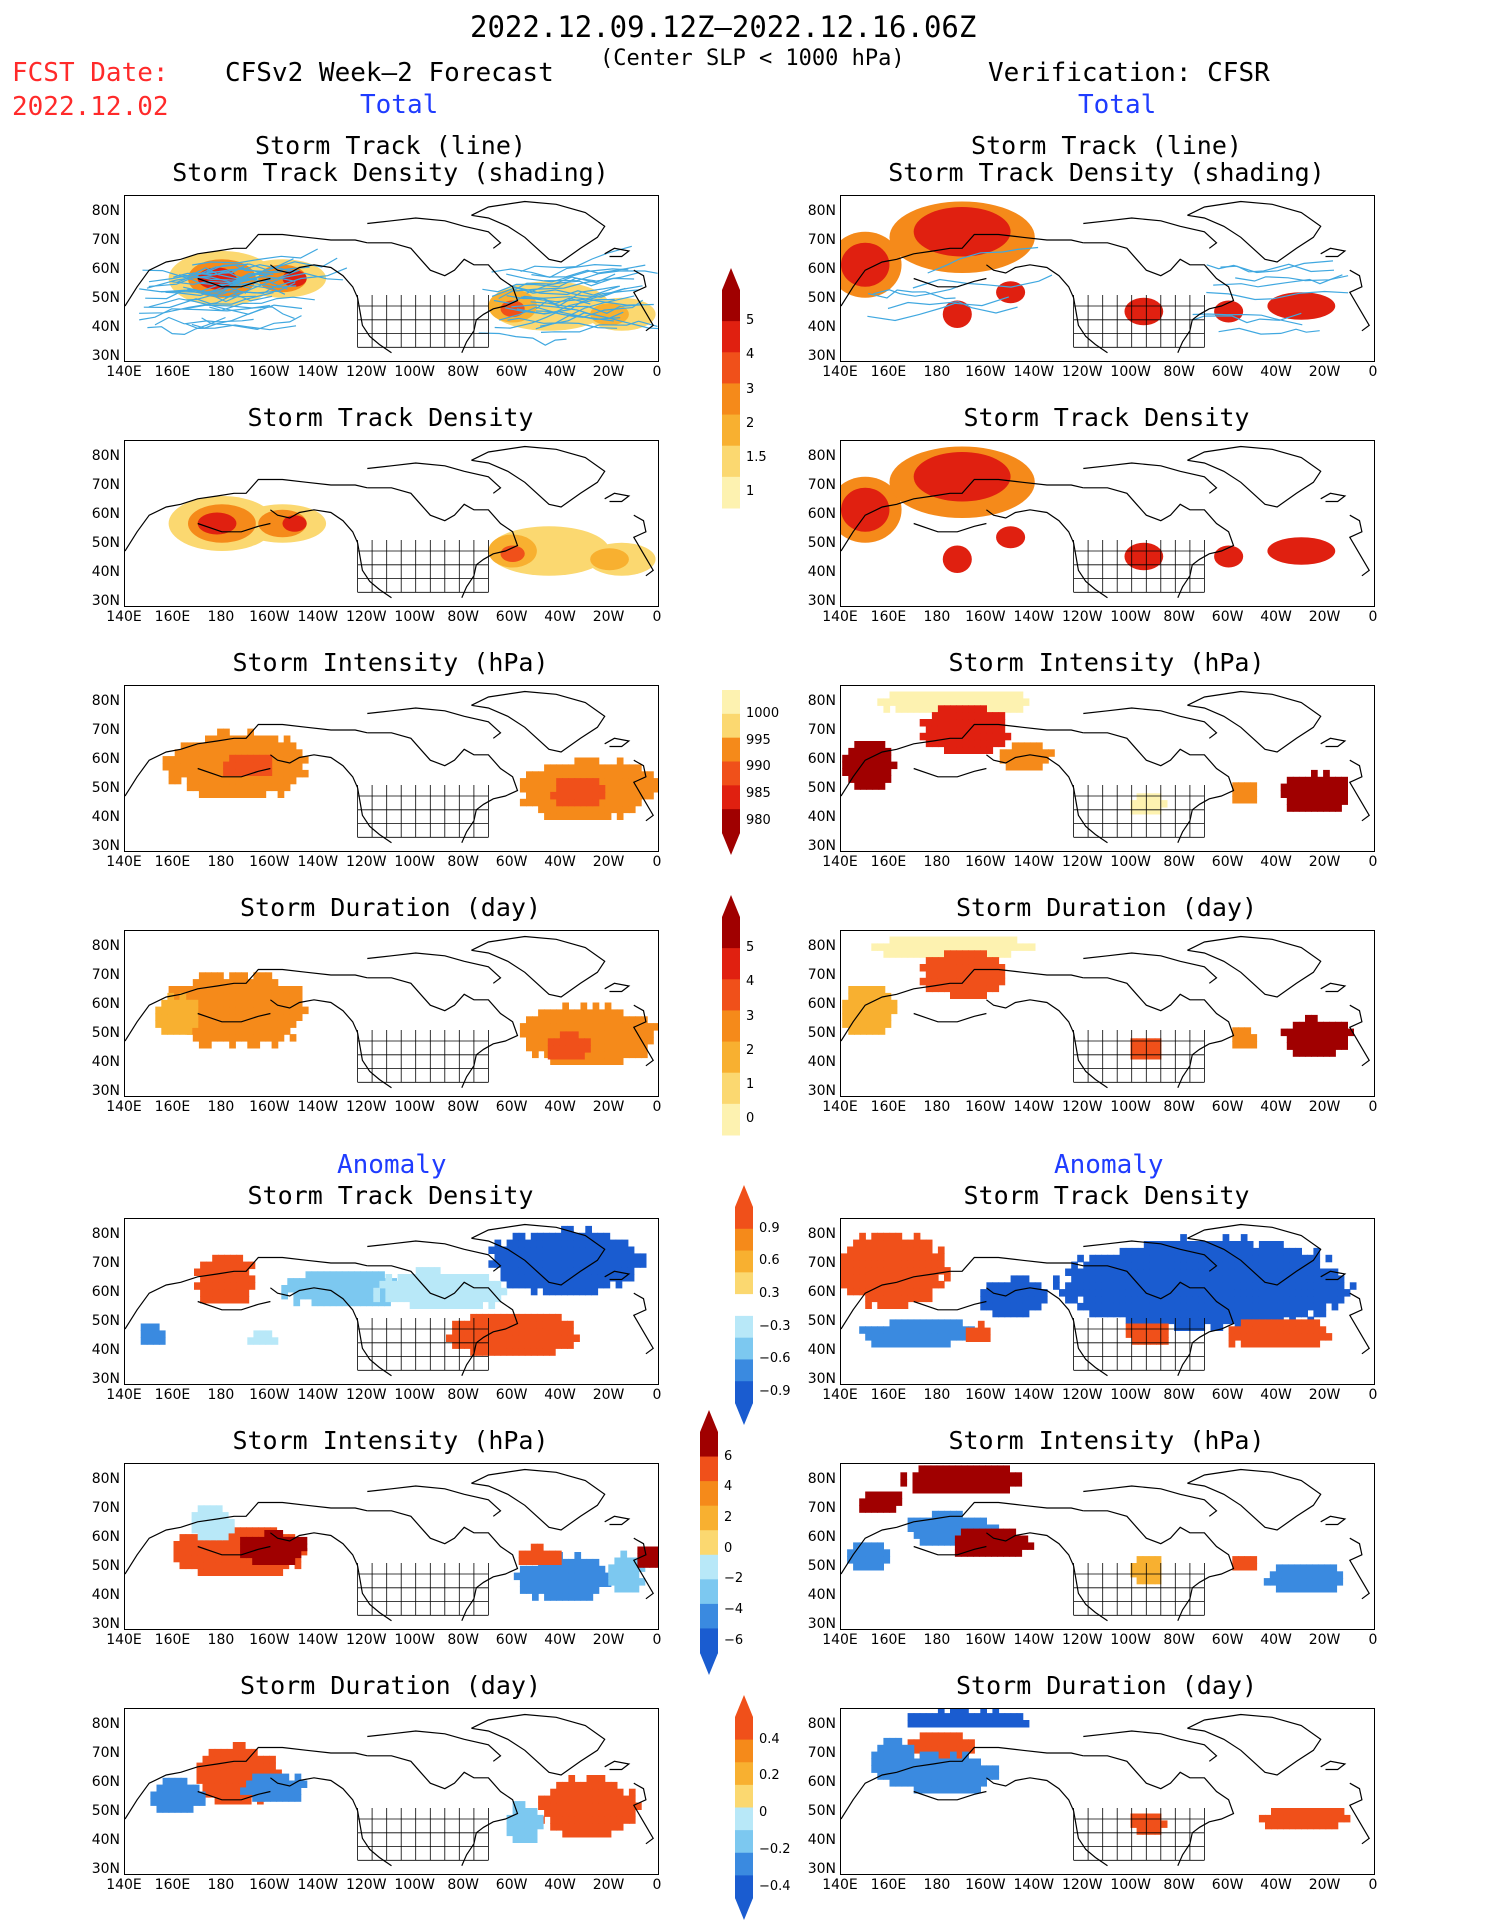 This screenshot has height=1925, width=1487. I want to click on lon-tick-label: 80W, so click(463, 617).